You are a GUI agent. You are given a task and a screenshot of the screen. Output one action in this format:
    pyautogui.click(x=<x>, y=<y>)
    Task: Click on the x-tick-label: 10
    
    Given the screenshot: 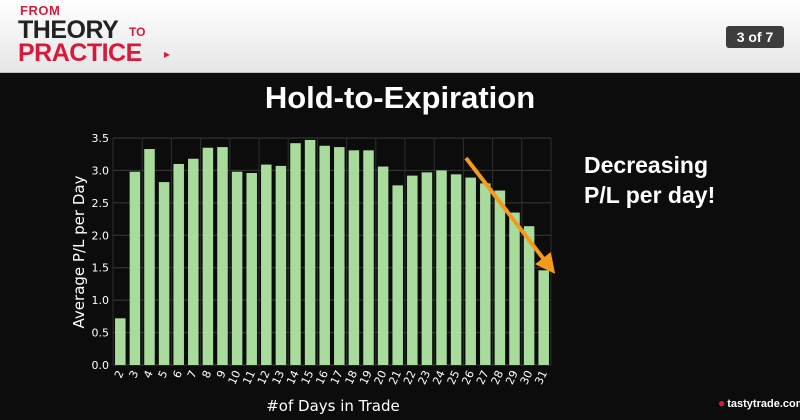 What is the action you would take?
    pyautogui.click(x=235, y=377)
    